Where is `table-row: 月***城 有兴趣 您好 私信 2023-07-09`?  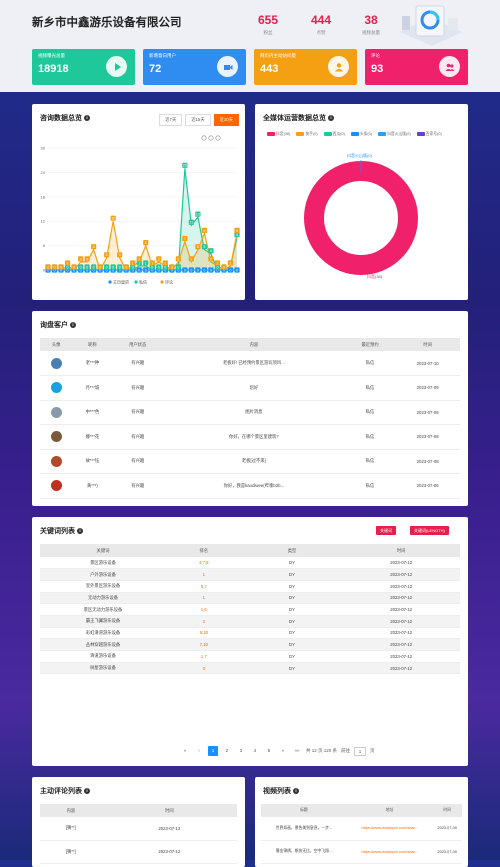
table-row: 月***城 有兴趣 您好 私信 2023-07-09 is located at coordinates (250, 388).